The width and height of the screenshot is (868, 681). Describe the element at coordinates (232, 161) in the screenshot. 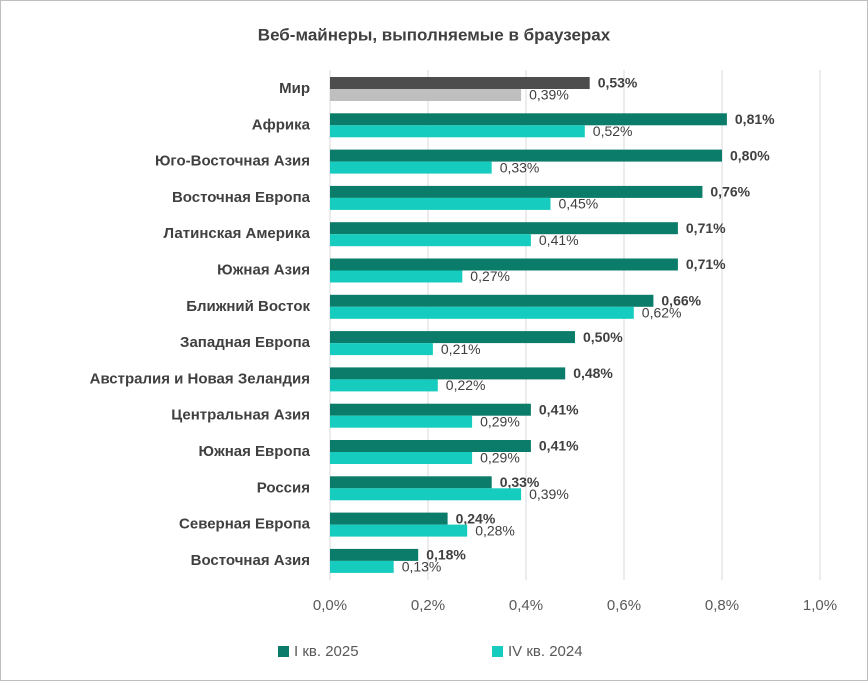

I see `y-tick-label: Юго-Восточная Азия` at that location.